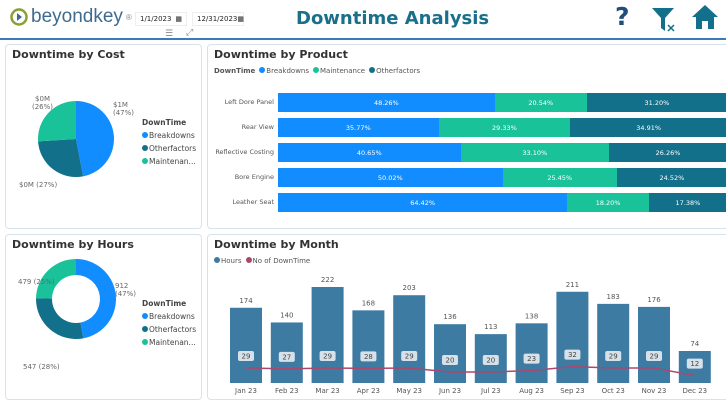  What do you see at coordinates (559, 177) in the screenshot?
I see `bar-segment-maintenance: 25.45%` at bounding box center [559, 177].